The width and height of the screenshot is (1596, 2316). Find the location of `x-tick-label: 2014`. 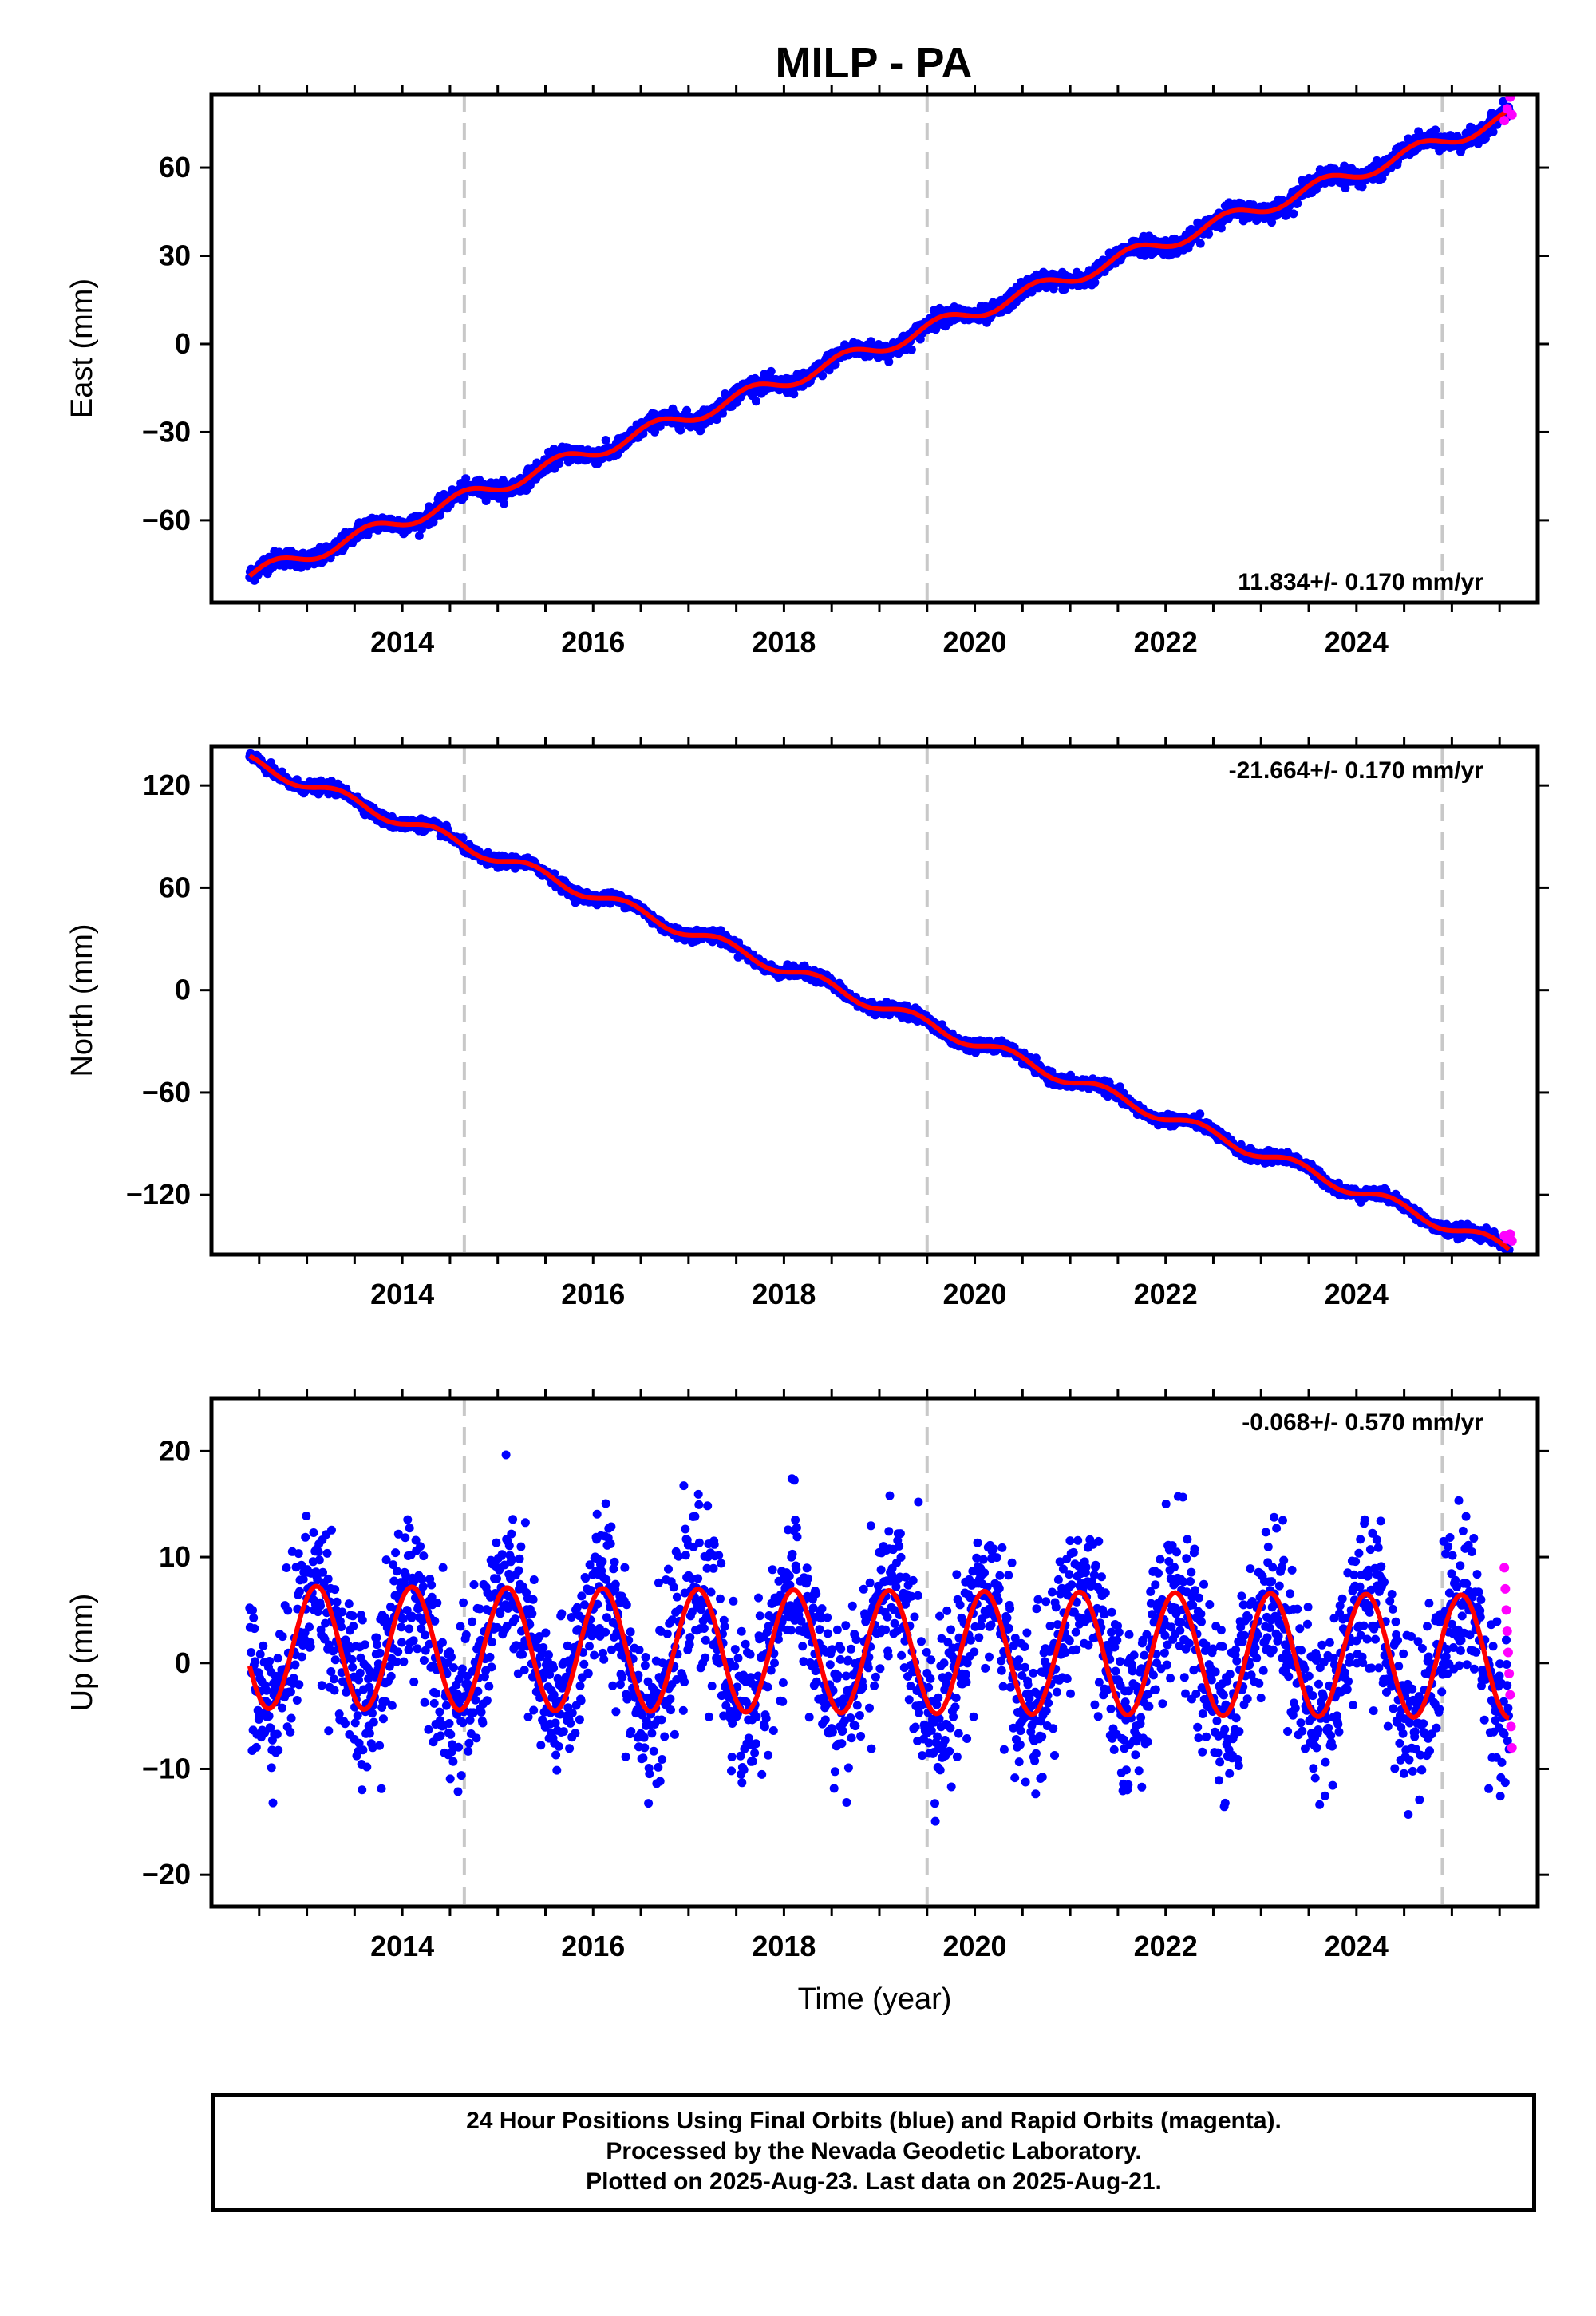

x-tick-label: 2014 is located at coordinates (402, 642).